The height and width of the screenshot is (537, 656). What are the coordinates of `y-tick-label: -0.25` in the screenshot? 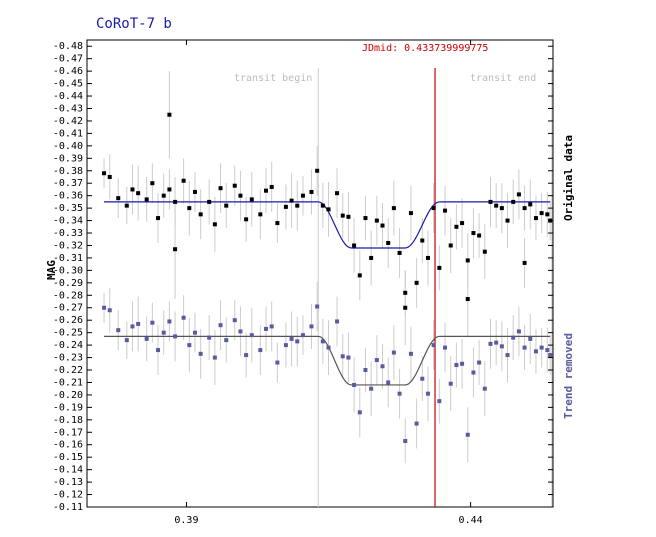 It's located at (68, 333).